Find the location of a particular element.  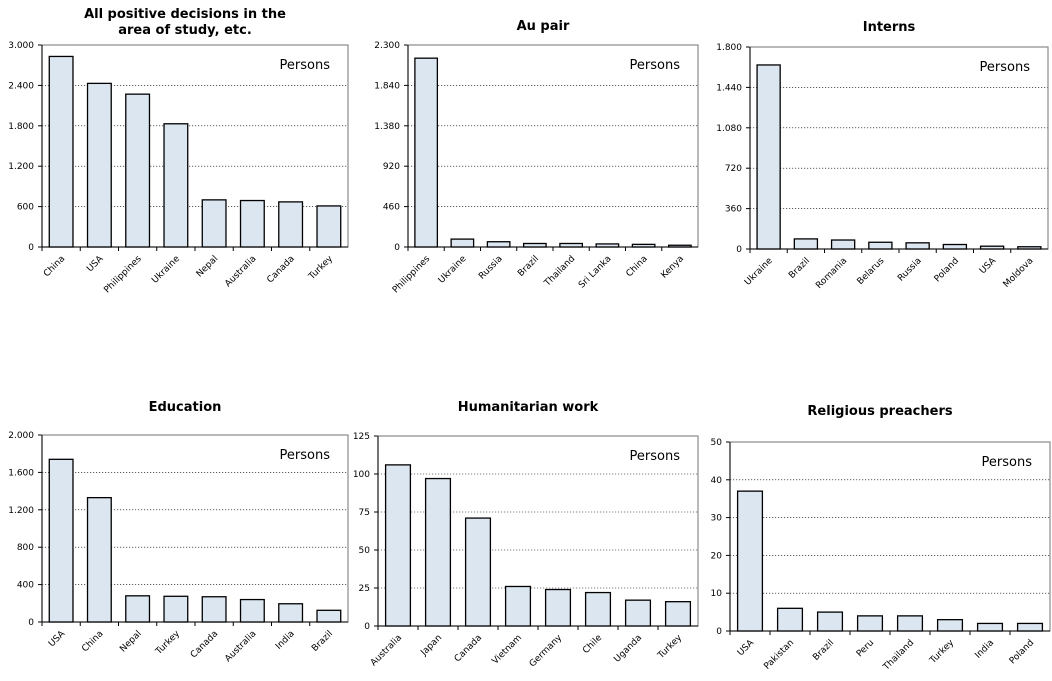

x-category-label: USA is located at coordinates (746, 647).